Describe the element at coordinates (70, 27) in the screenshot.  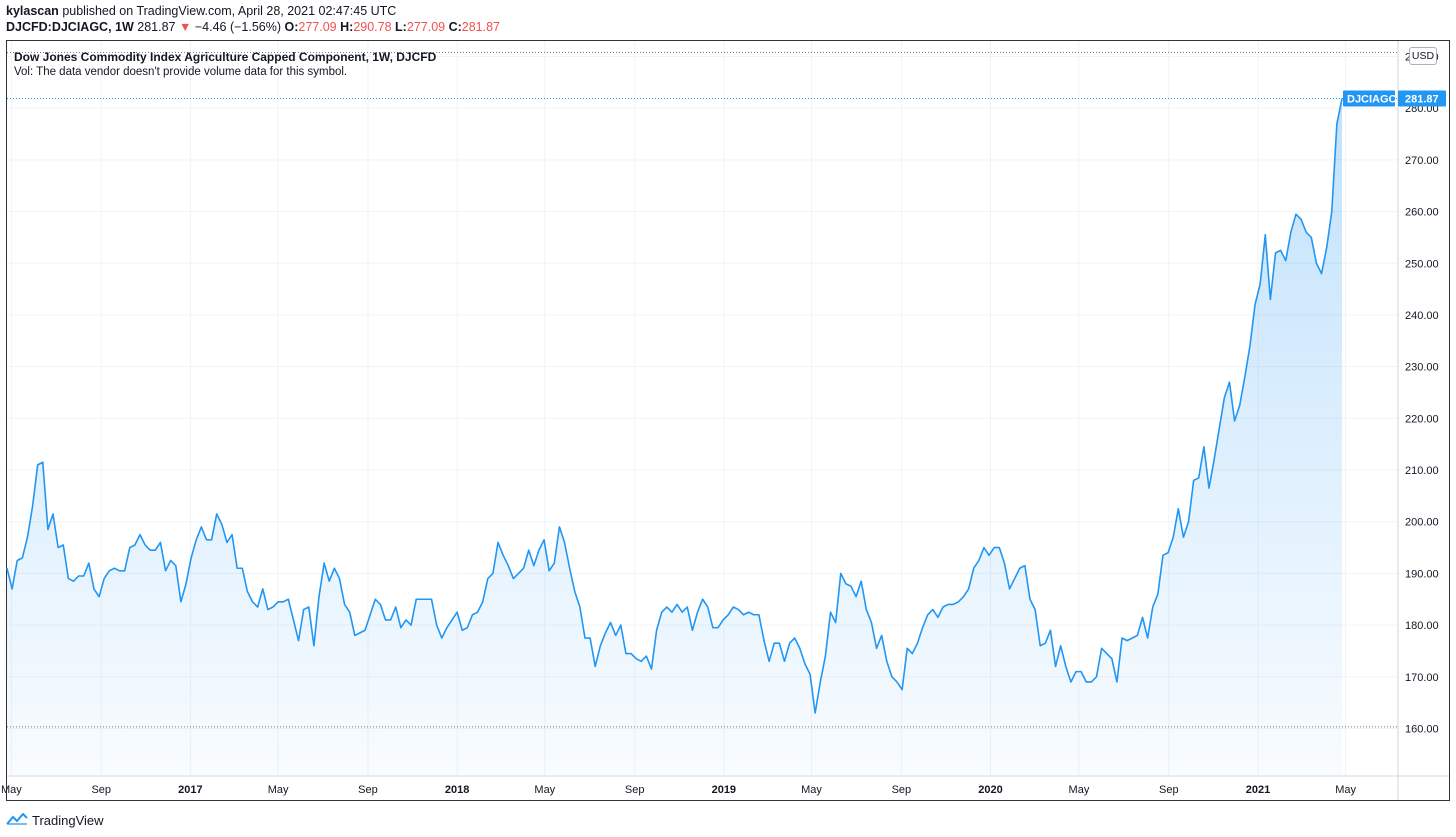
I see `symbol-label: DJCFD:DJCIAGC, 1W` at that location.